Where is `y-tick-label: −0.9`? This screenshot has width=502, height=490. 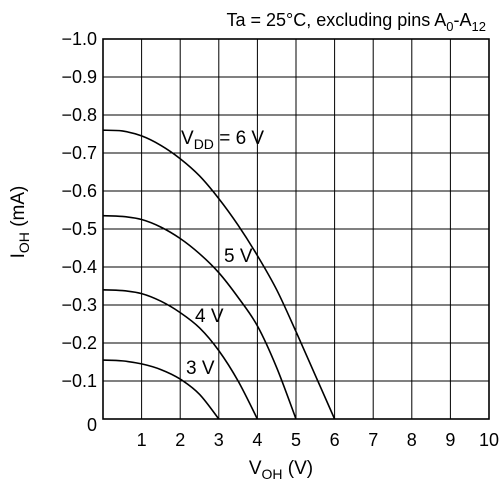
y-tick-label: −0.9 is located at coordinates (79, 77).